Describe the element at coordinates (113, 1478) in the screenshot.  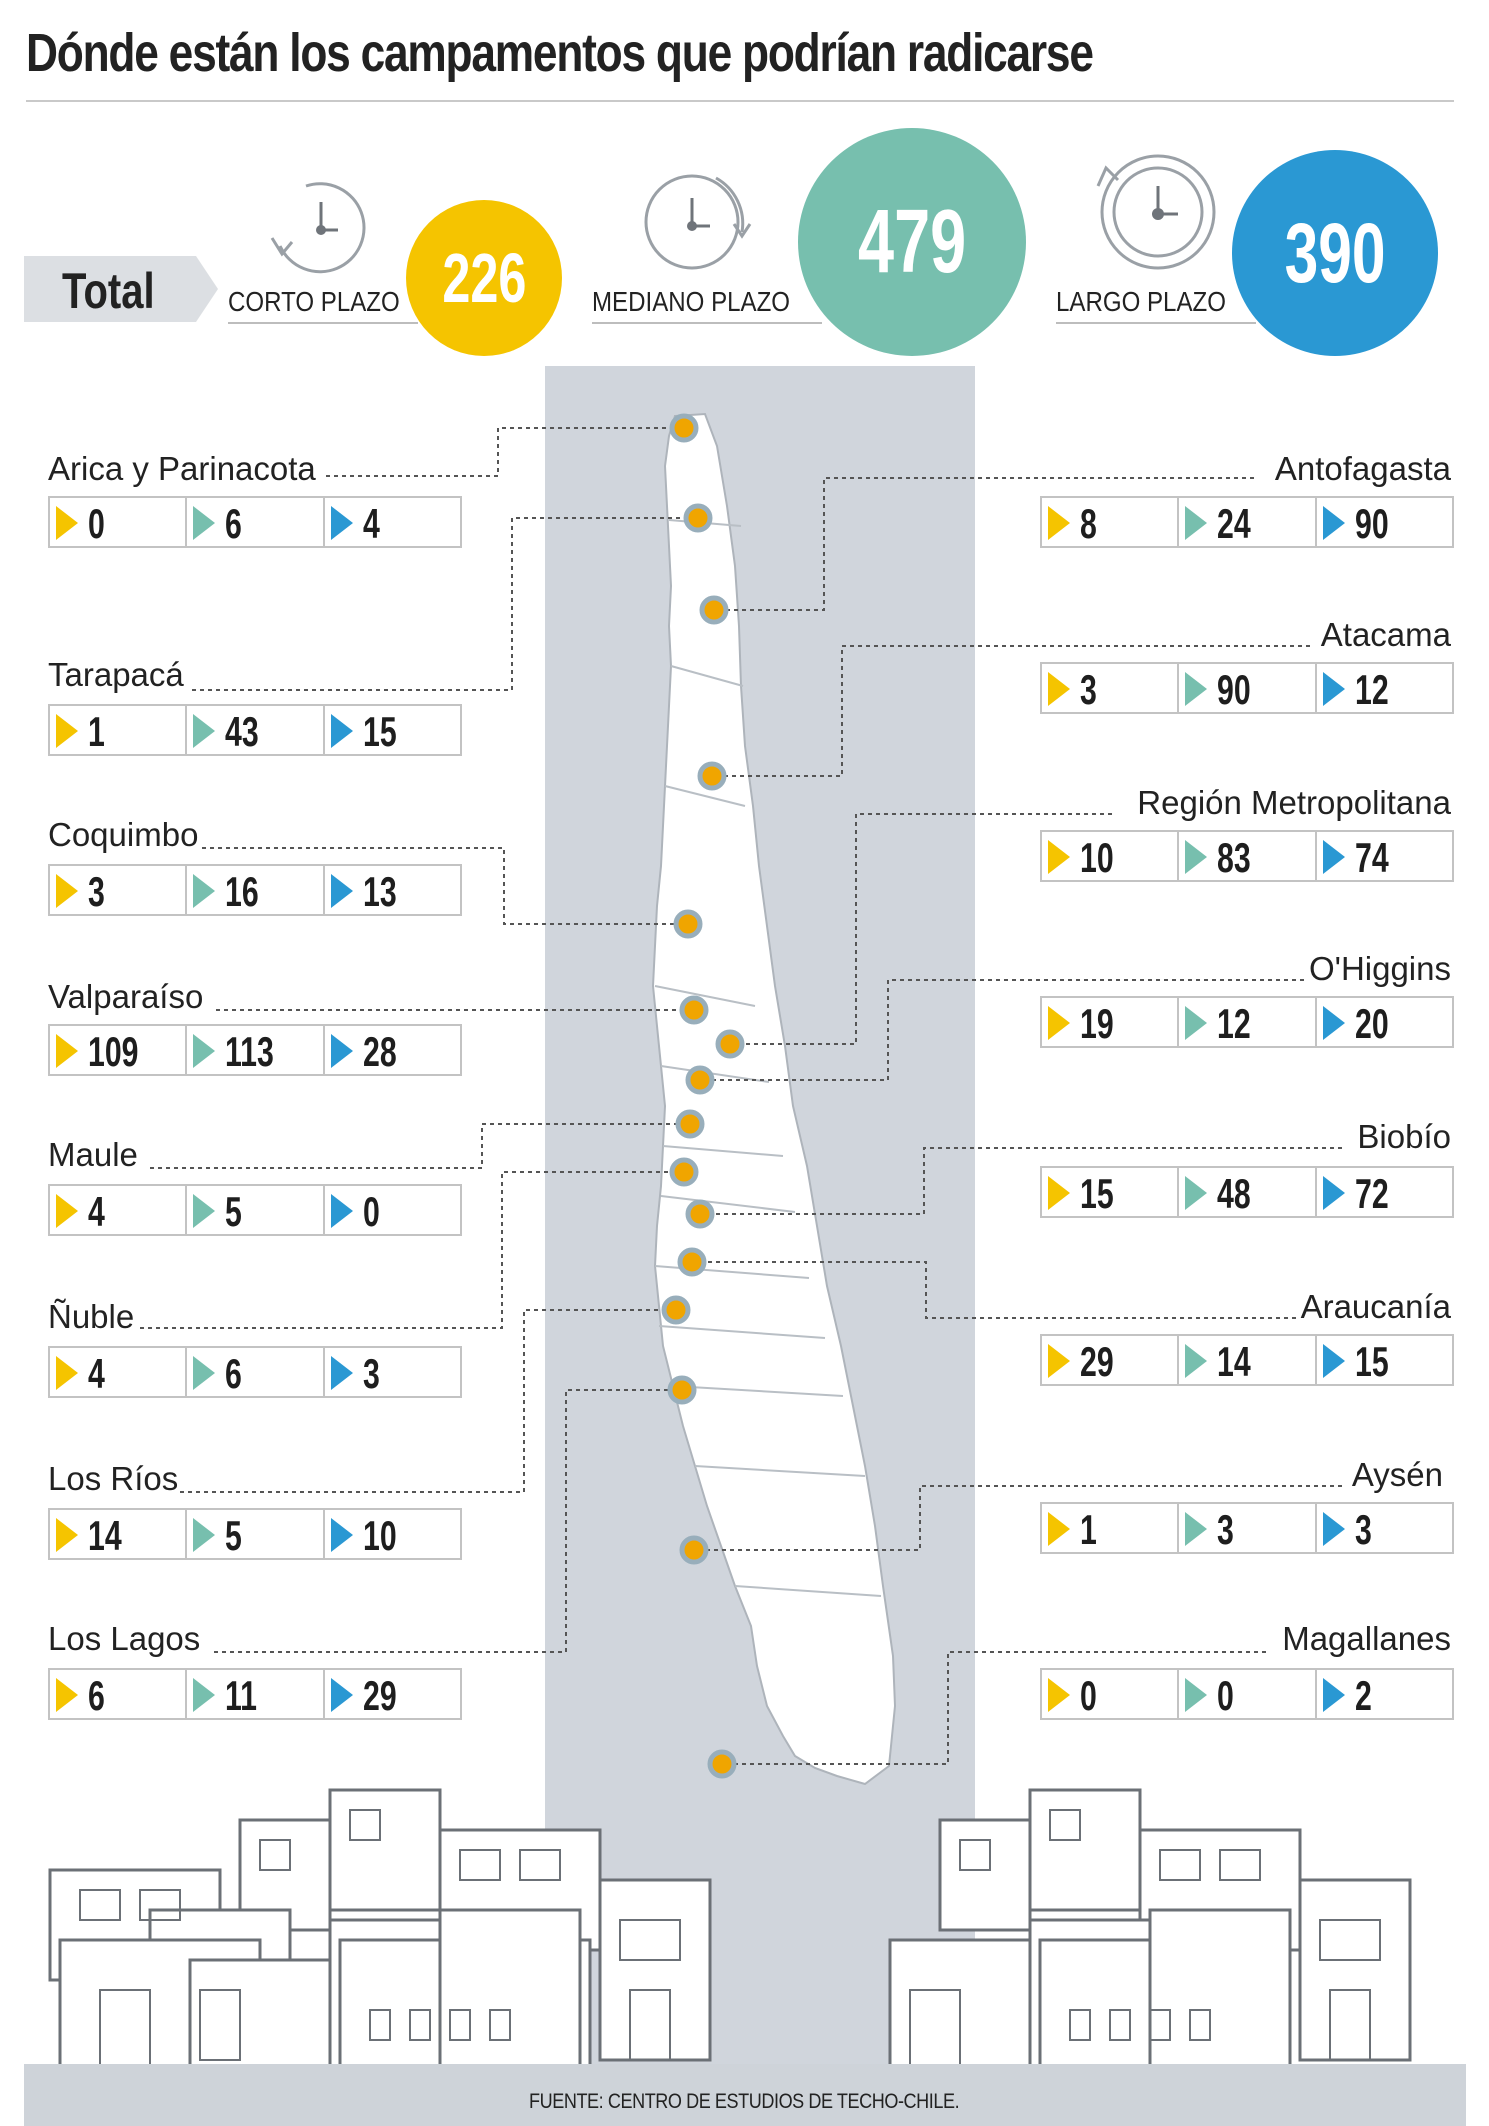
I see `region-name-los-rios: Los Ríos` at that location.